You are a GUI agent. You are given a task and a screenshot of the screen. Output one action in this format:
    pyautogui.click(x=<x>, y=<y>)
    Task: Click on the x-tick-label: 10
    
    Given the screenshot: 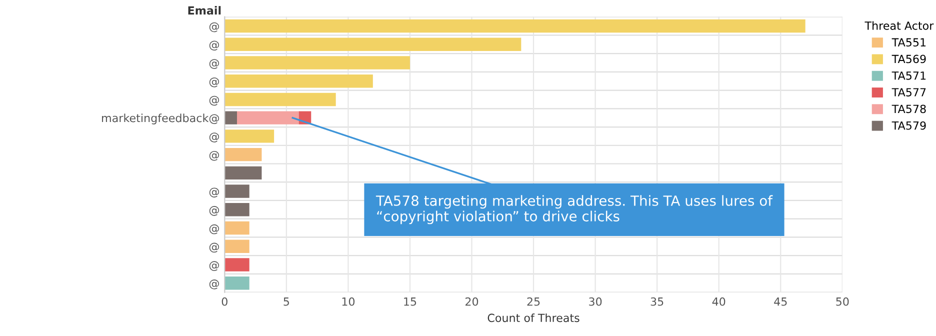 What is the action you would take?
    pyautogui.click(x=348, y=301)
    